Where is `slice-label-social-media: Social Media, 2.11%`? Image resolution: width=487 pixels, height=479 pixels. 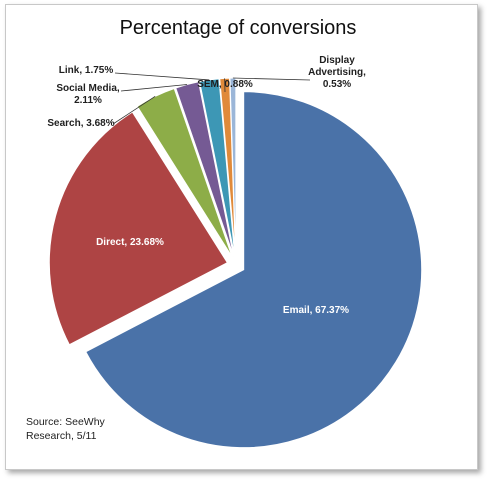 slice-label-social-media: Social Media, 2.11% is located at coordinates (88, 94).